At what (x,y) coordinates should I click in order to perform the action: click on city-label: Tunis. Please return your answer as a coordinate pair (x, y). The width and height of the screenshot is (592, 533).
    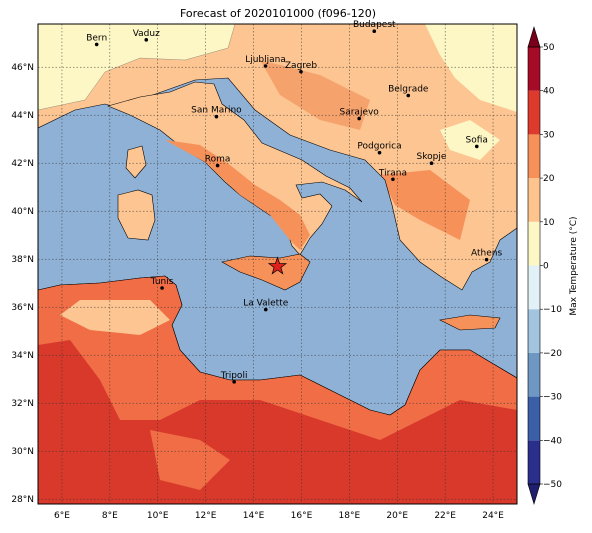
    Looking at the image, I should click on (162, 282).